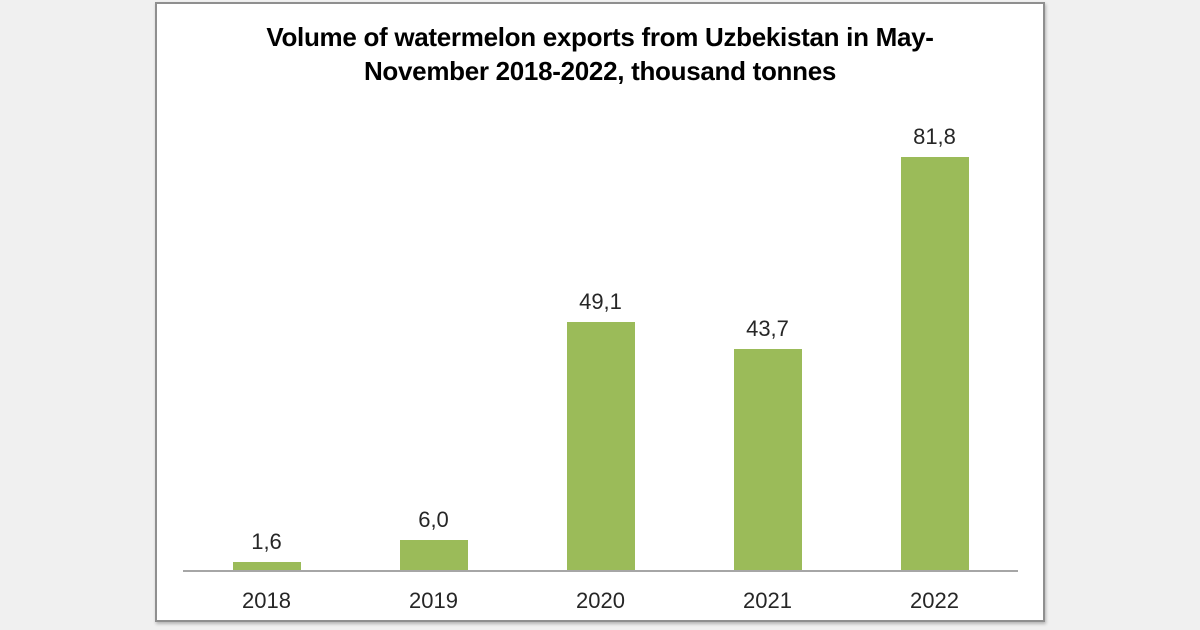  Describe the element at coordinates (266, 287) in the screenshot. I see `bar-column-2018: 1,6` at that location.